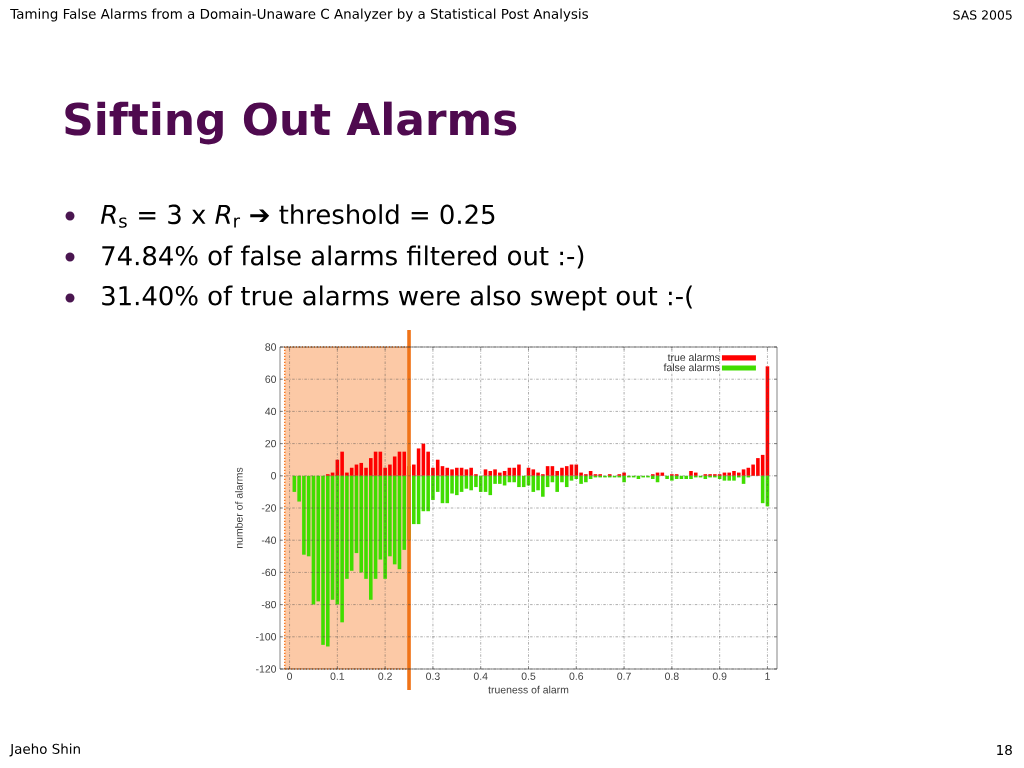 This screenshot has height=768, width=1024. Describe the element at coordinates (691, 367) in the screenshot. I see `legend-label: false alarms` at that location.